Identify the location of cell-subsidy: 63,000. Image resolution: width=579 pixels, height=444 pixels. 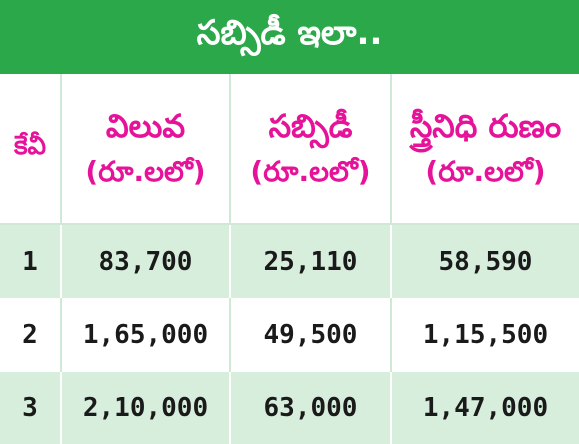
(311, 408).